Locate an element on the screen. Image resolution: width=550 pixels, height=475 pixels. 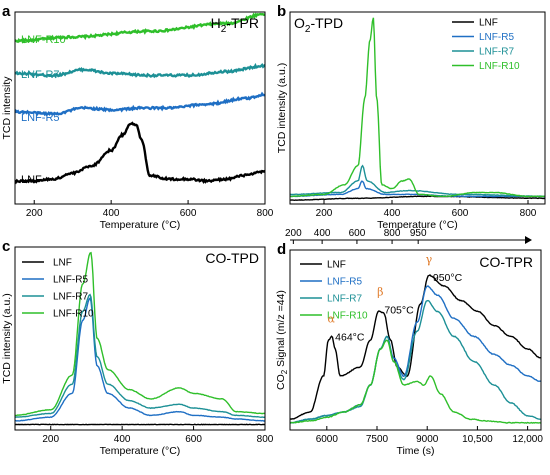
y-axis-label-rest: Signal (m/z =44) is located at coordinates (281, 330).